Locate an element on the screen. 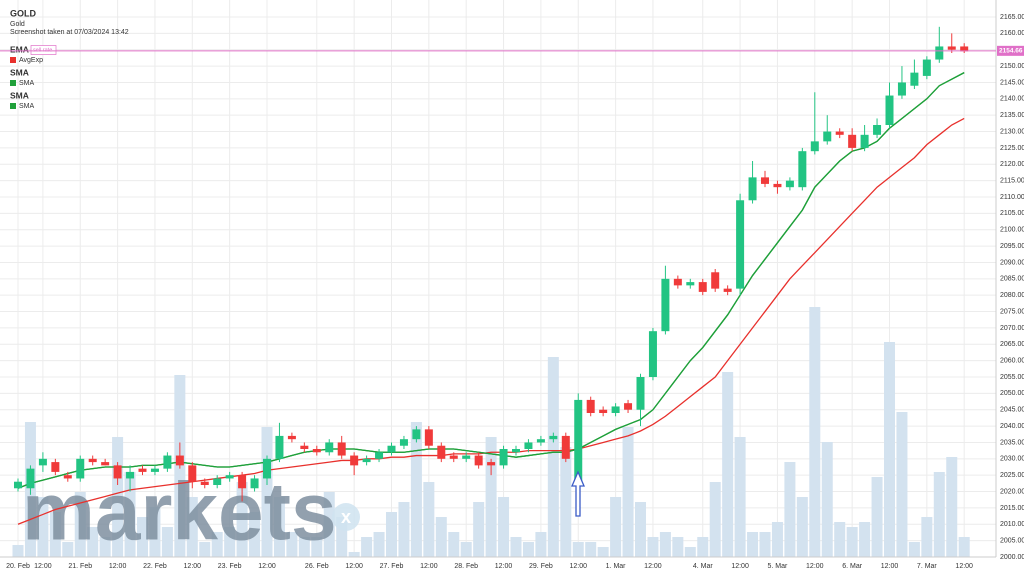 The height and width of the screenshot is (576, 1024). y-tick-label: 2140.00 is located at coordinates (1012, 99).